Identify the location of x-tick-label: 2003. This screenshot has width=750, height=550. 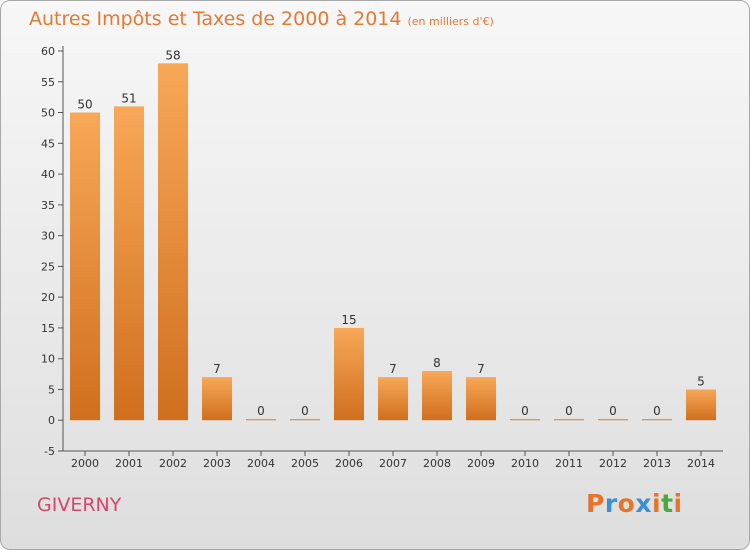
(217, 463).